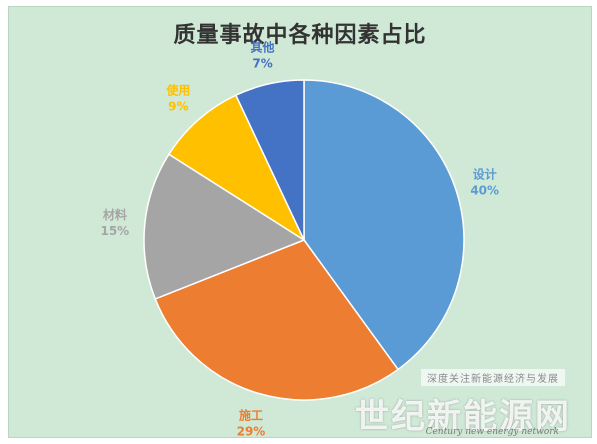 This screenshot has width=597, height=444. Describe the element at coordinates (463, 417) in the screenshot. I see `watermark-brand: 世纪新能源网` at that location.